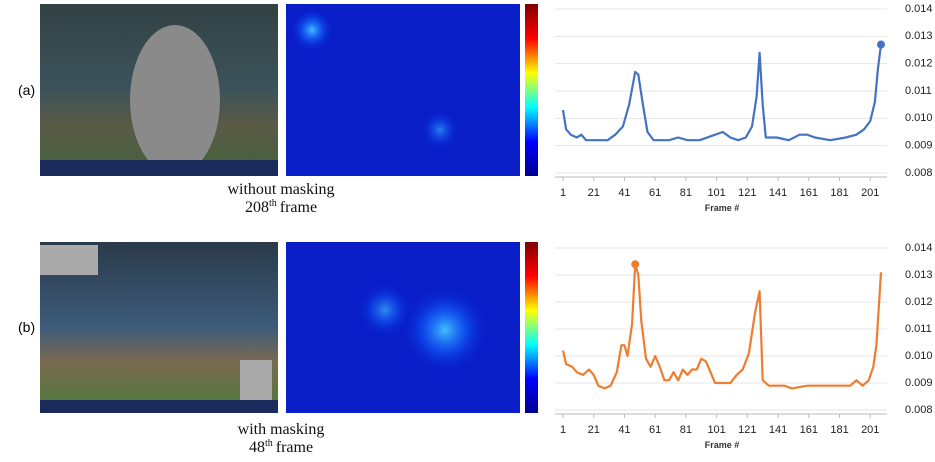  Describe the element at coordinates (26, 90) in the screenshot. I see `panel-label: (a)` at that location.